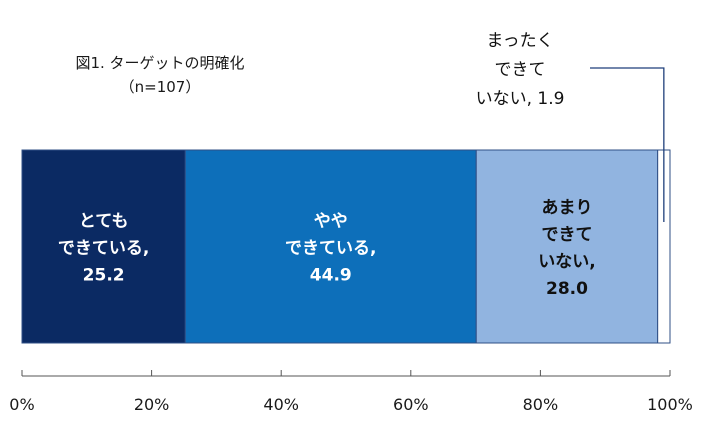  I want to click on x-tick-label-2: 40%, so click(281, 404).